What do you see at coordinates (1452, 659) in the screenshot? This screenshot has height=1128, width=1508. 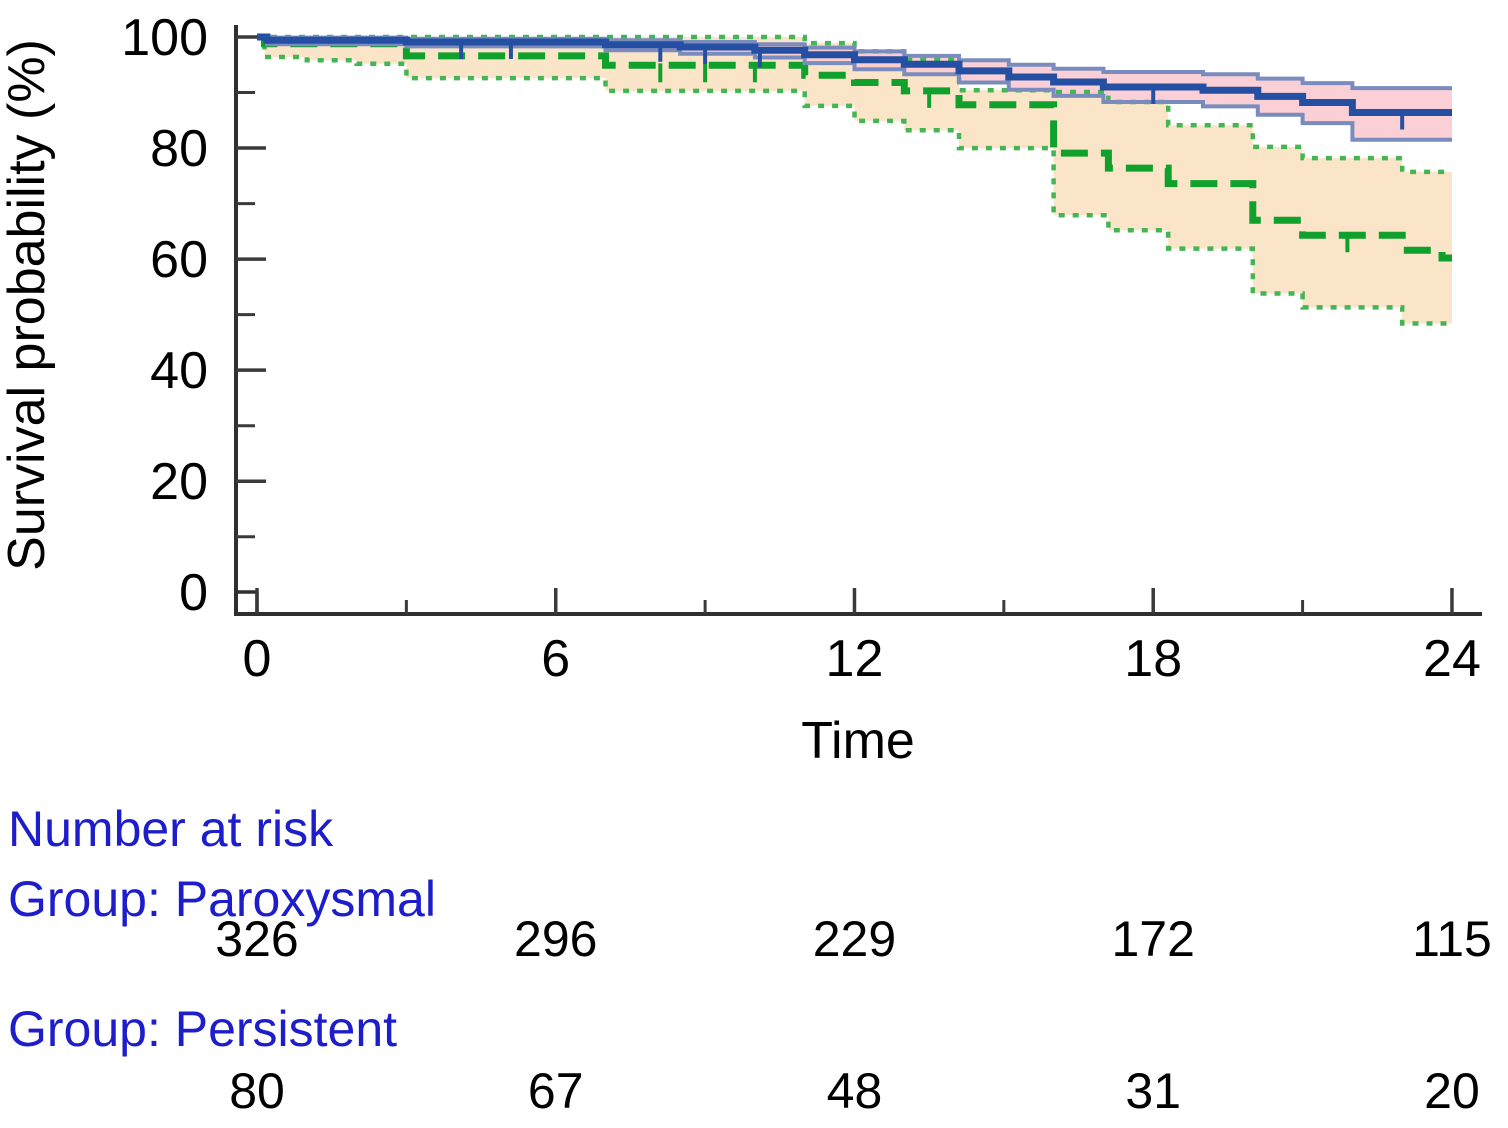 I see `x-tick-label: 24` at bounding box center [1452, 659].